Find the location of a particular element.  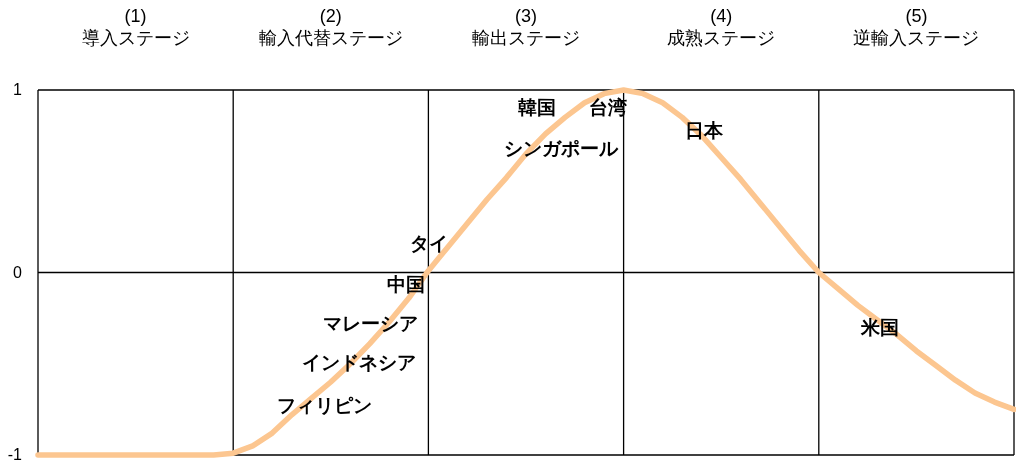

annotation: 日本 is located at coordinates (704, 130).